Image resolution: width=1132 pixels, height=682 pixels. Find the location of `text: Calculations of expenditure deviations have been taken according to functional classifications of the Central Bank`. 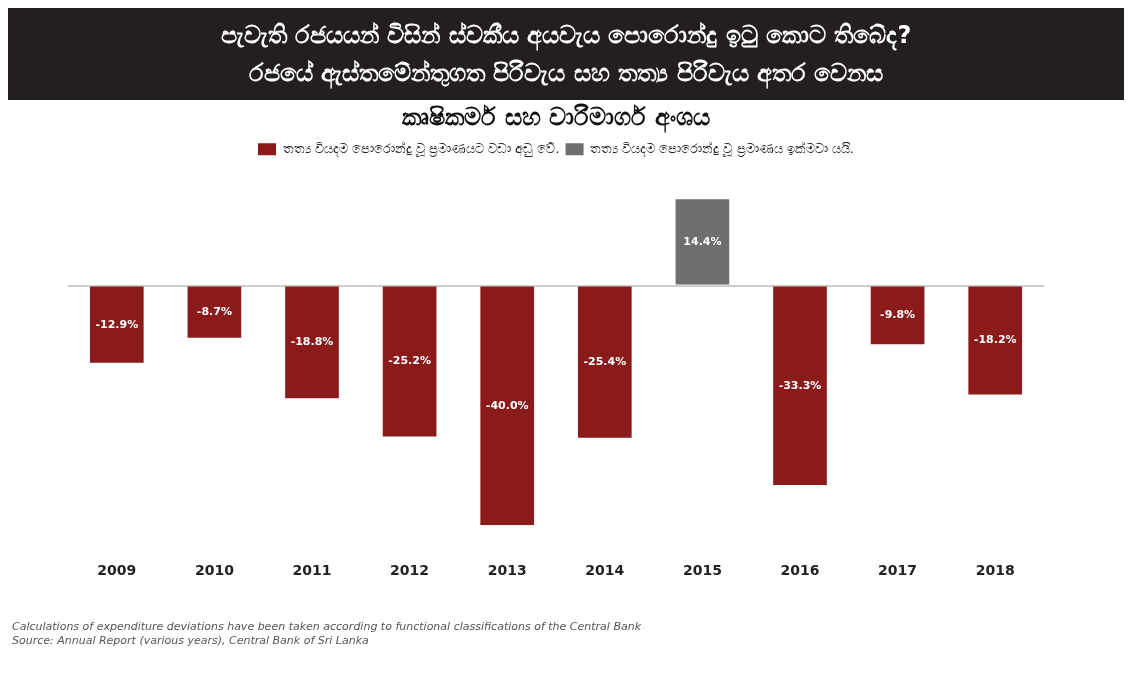

text: Calculations of expenditure deviations have been taken according to functional classifications of the Central Bank is located at coordinates (327, 627).